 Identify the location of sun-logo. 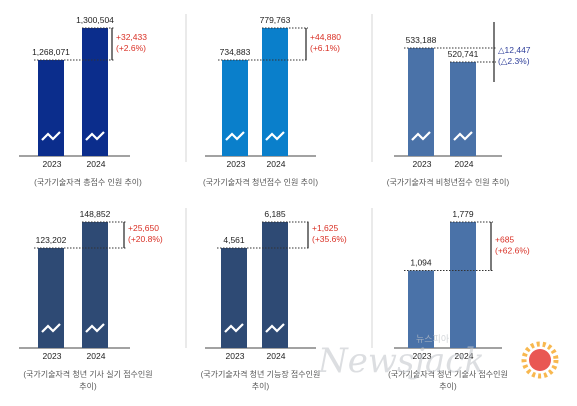
(540, 360).